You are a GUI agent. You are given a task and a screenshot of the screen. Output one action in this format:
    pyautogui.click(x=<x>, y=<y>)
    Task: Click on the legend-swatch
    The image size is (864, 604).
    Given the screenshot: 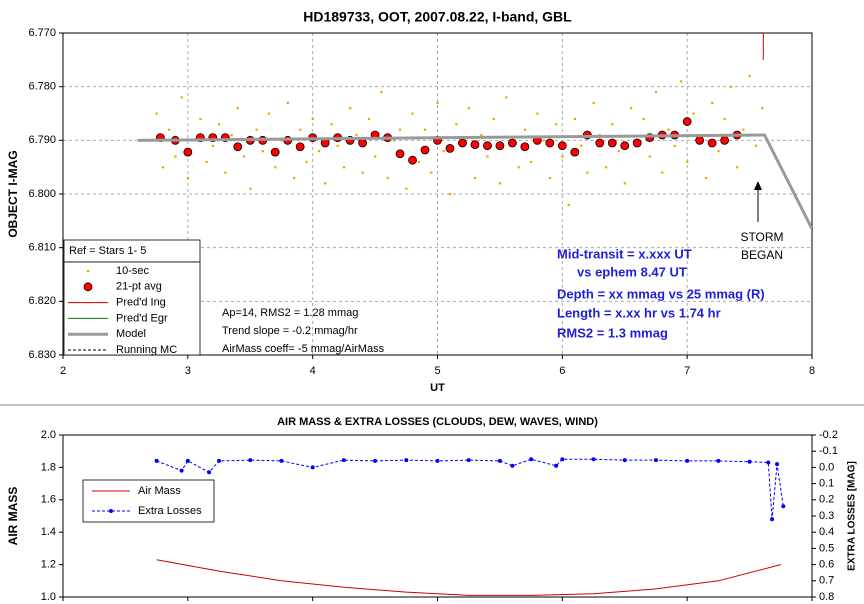 What is the action you would take?
    pyautogui.click(x=88, y=271)
    